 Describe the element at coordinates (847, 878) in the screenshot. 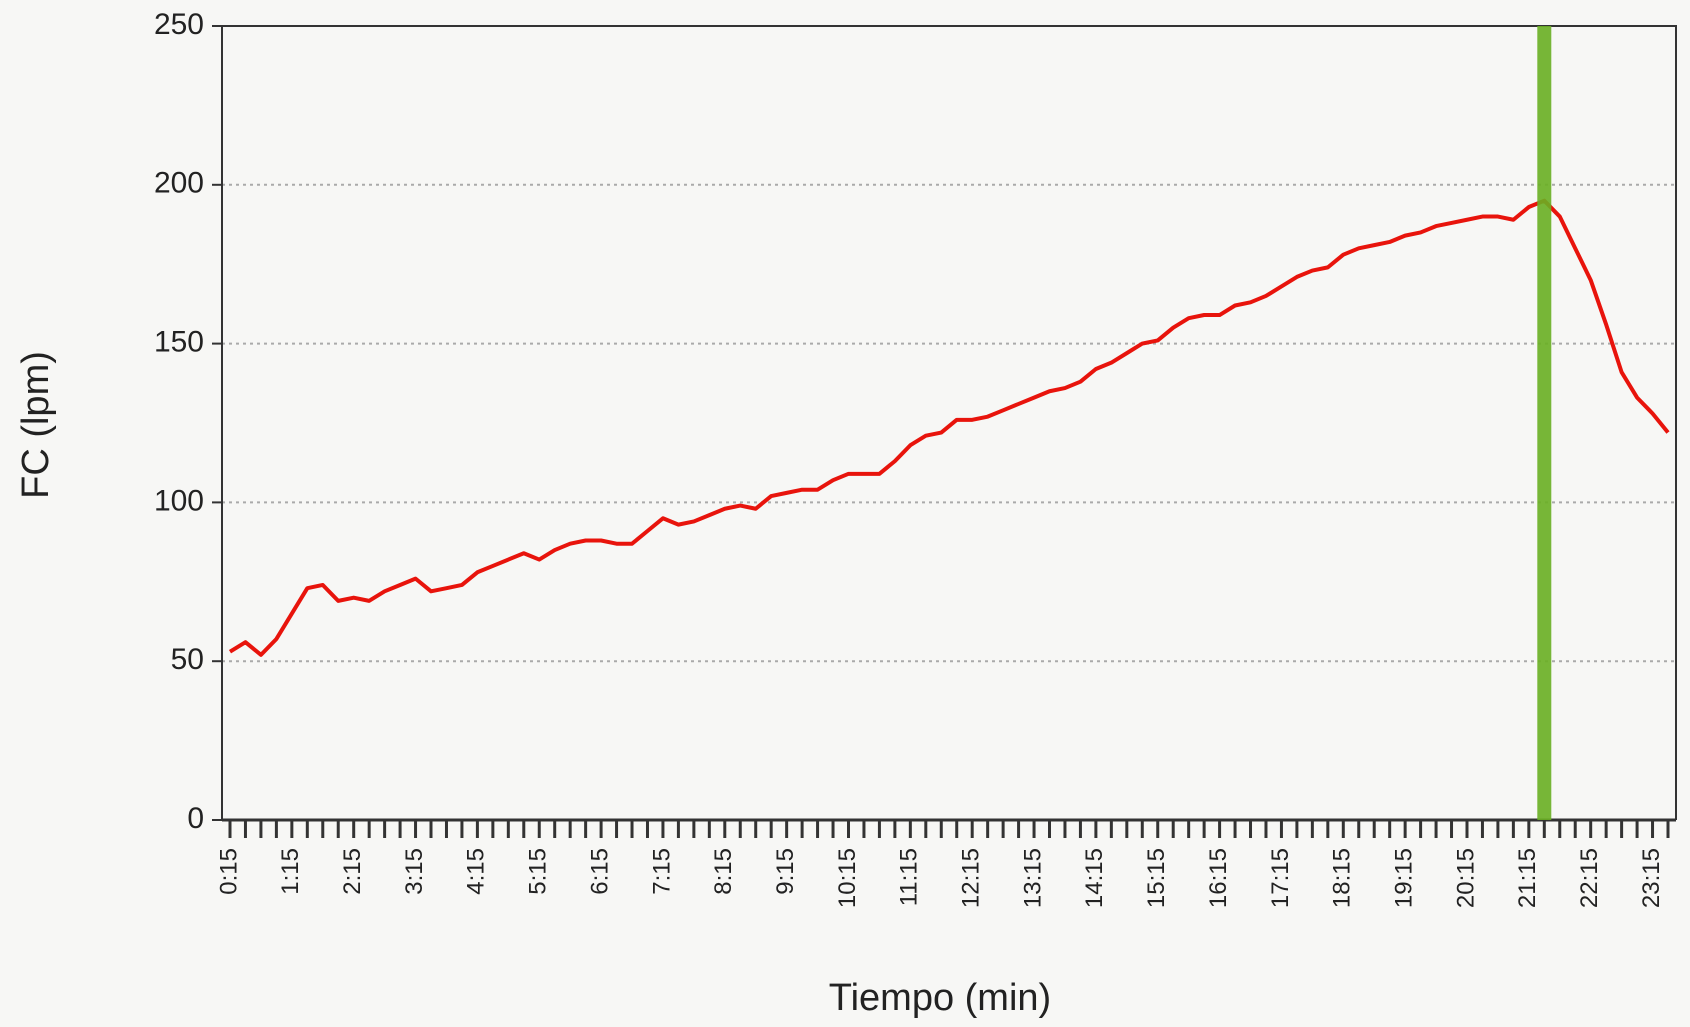

I see `x-tick-label: 10:15` at that location.